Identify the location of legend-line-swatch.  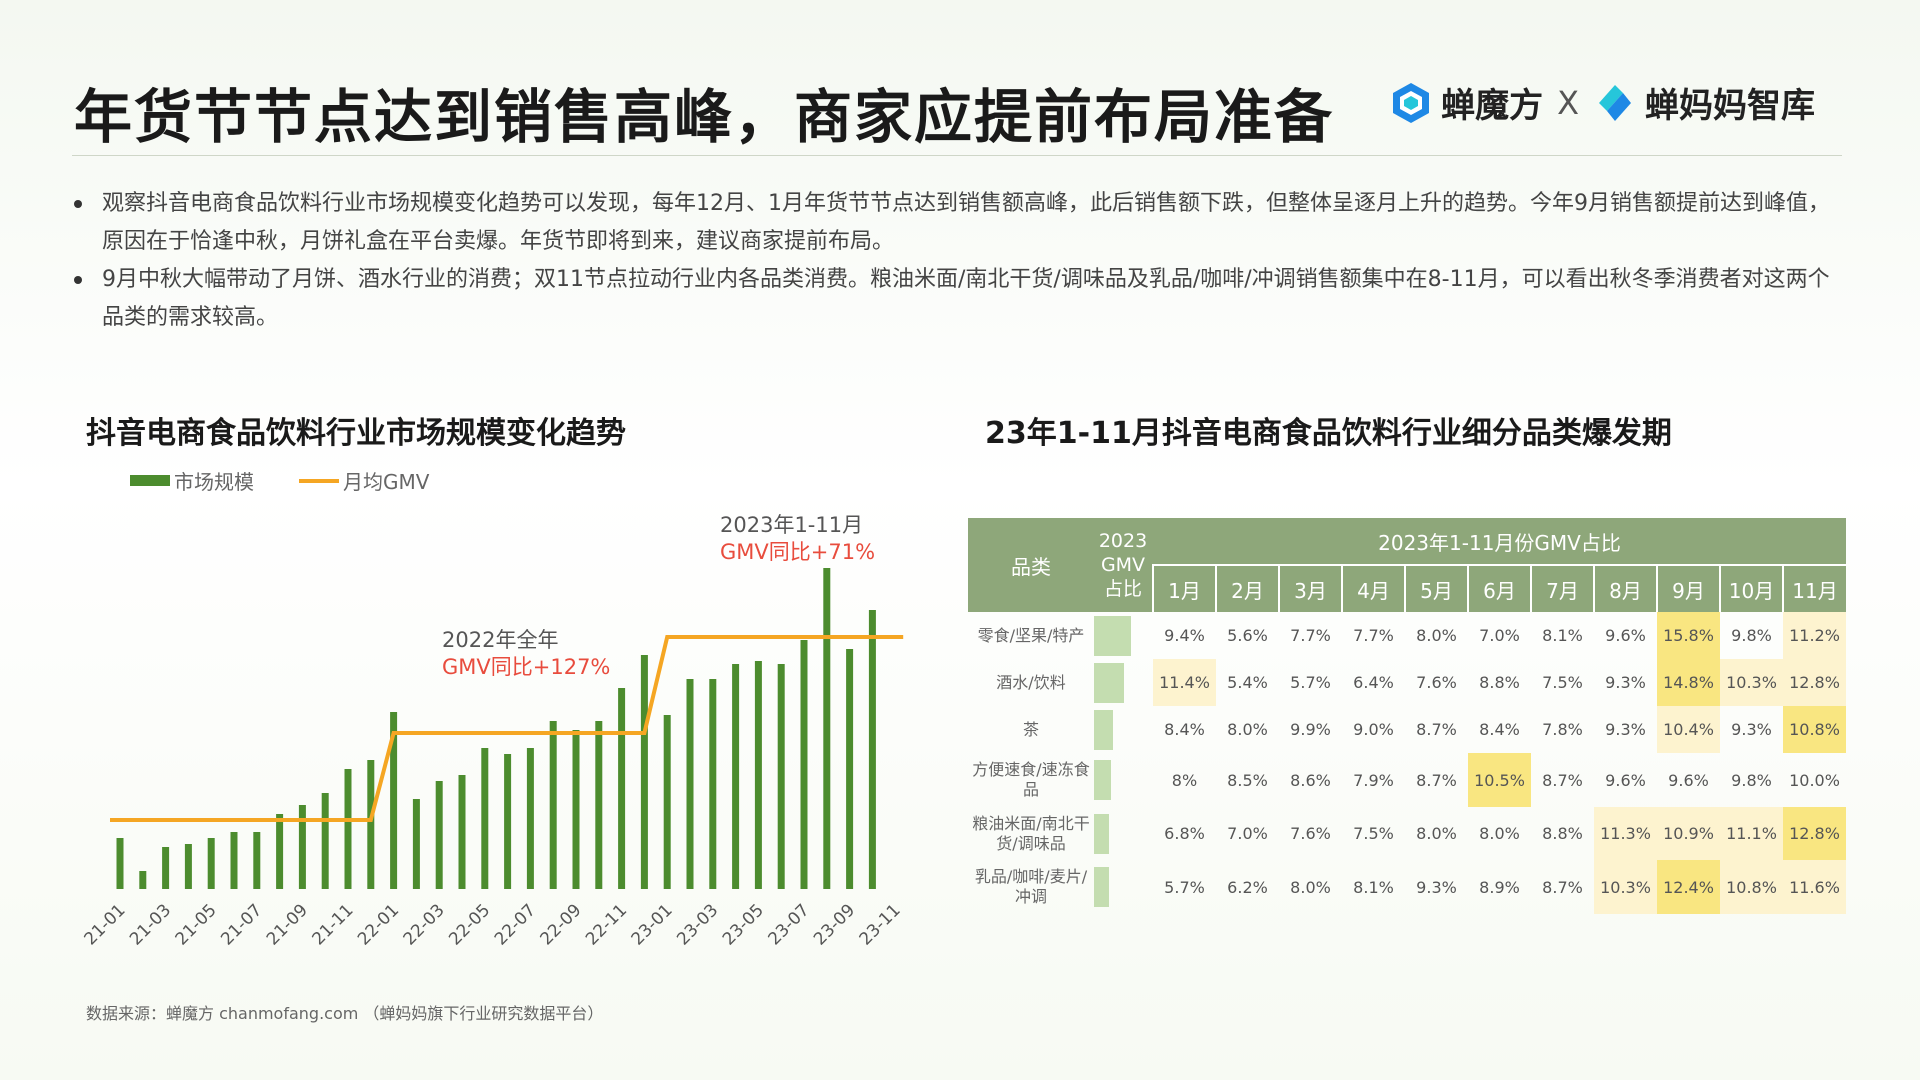
(319, 480).